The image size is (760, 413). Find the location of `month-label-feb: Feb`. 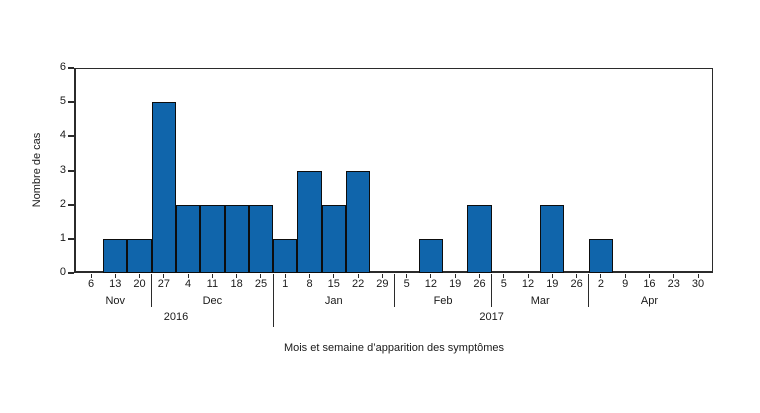

month-label-feb: Feb is located at coordinates (443, 301).